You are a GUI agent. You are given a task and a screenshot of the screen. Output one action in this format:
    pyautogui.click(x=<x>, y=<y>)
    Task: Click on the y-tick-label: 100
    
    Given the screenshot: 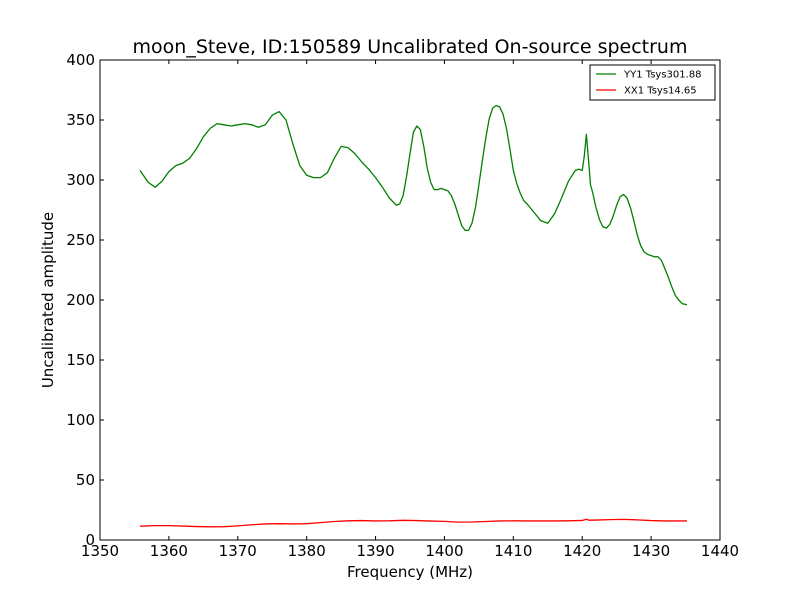 What is the action you would take?
    pyautogui.click(x=80, y=420)
    